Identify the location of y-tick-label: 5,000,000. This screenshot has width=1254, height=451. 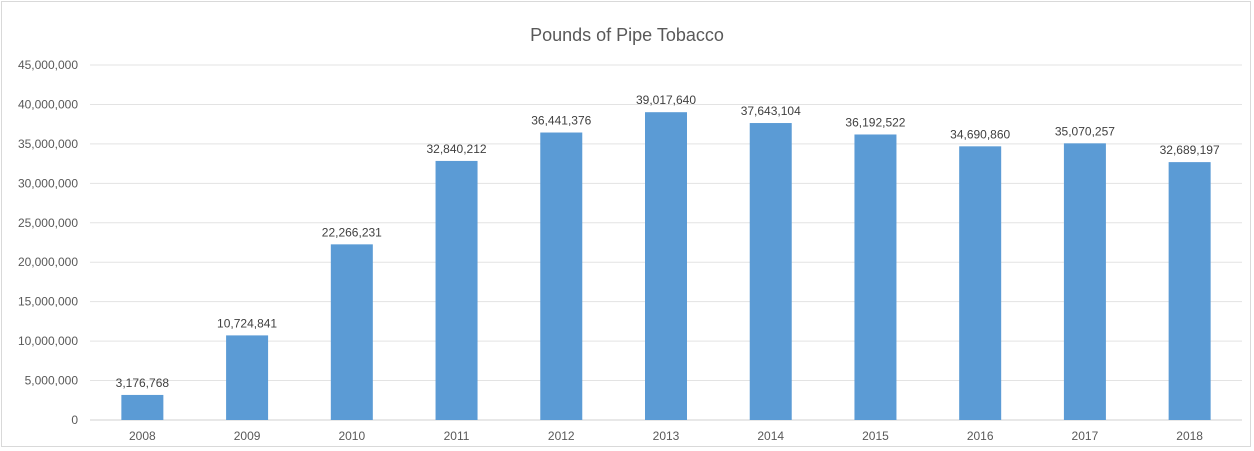
(52, 381).